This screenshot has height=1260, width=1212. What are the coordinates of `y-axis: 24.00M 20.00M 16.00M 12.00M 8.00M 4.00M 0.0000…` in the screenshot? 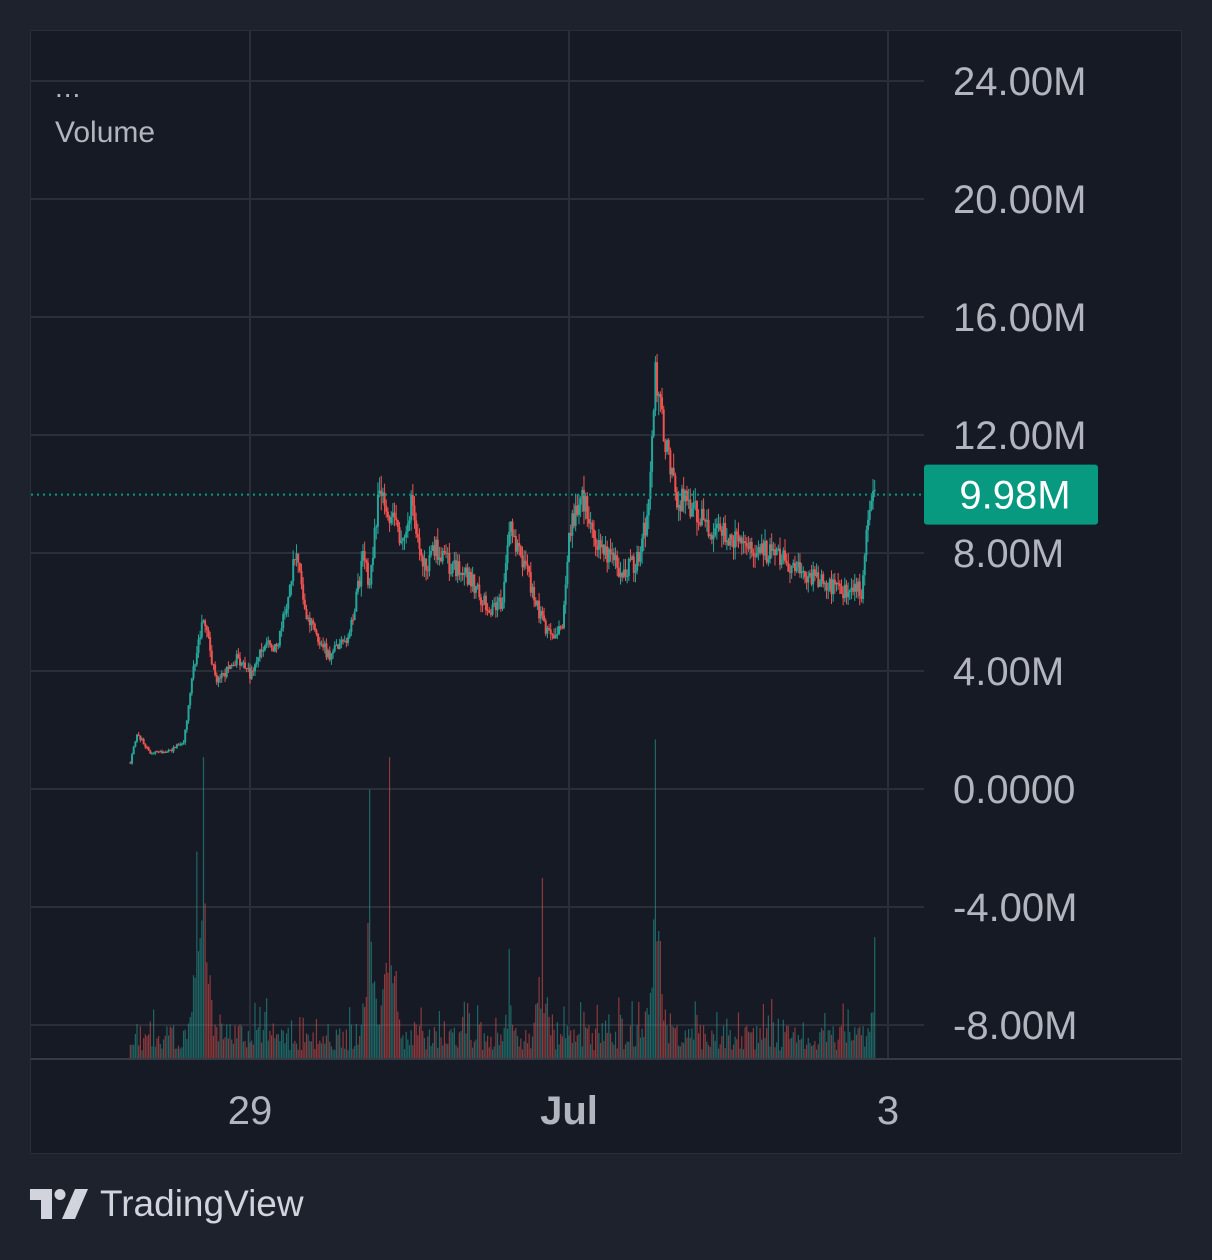 It's located at (1019, 554).